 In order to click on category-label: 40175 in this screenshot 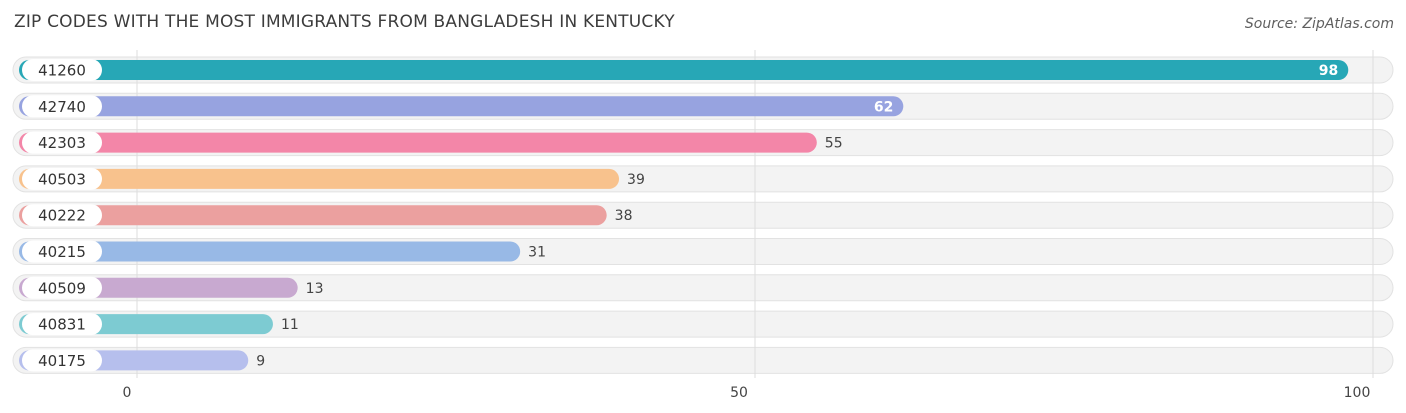, I will do `click(62, 361)`.